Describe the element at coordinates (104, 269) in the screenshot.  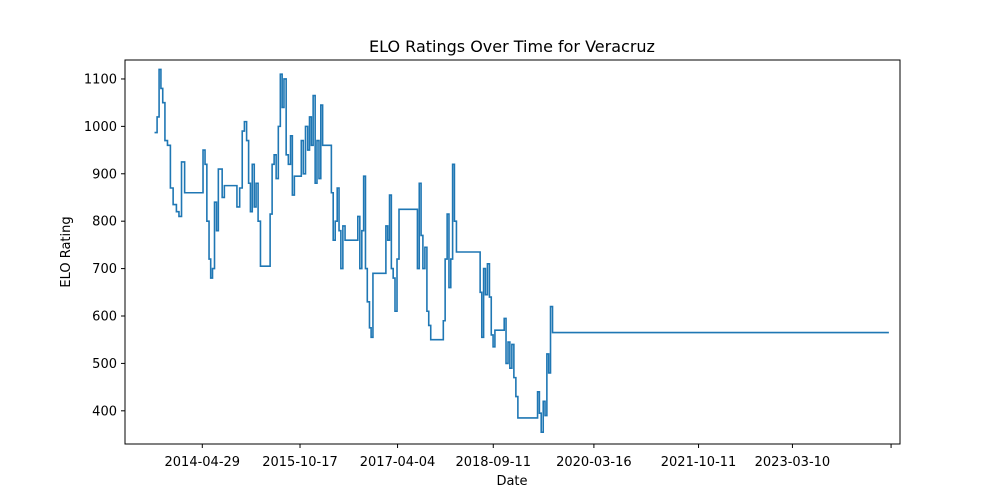
I see `y-tick-label: 700` at that location.